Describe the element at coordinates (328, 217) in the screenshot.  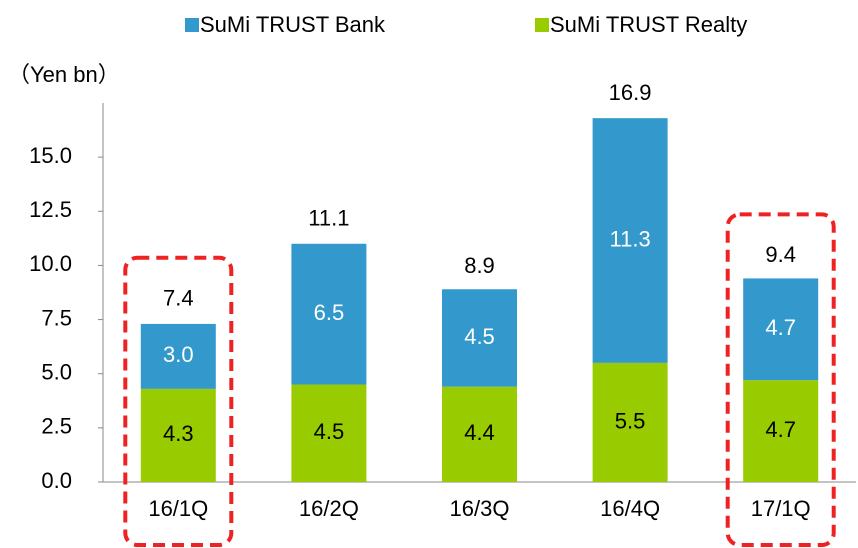
I see `total-label: 11.1` at that location.